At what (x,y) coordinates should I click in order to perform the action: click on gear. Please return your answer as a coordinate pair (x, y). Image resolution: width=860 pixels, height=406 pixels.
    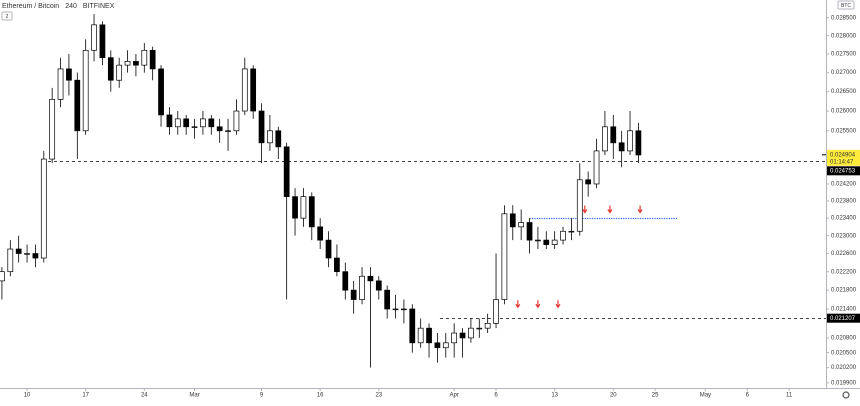
    Looking at the image, I should click on (846, 395).